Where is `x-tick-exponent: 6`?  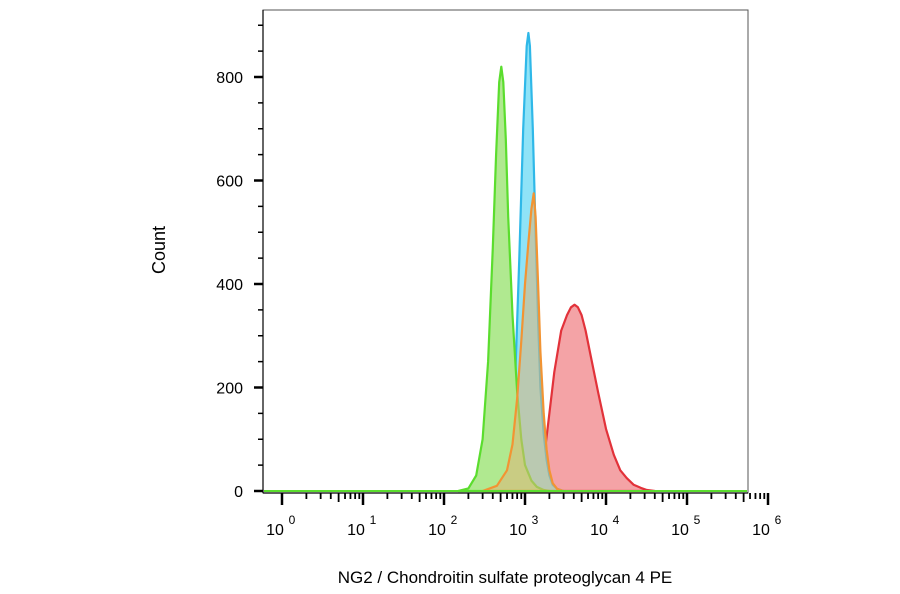 x-tick-exponent: 6 is located at coordinates (778, 520).